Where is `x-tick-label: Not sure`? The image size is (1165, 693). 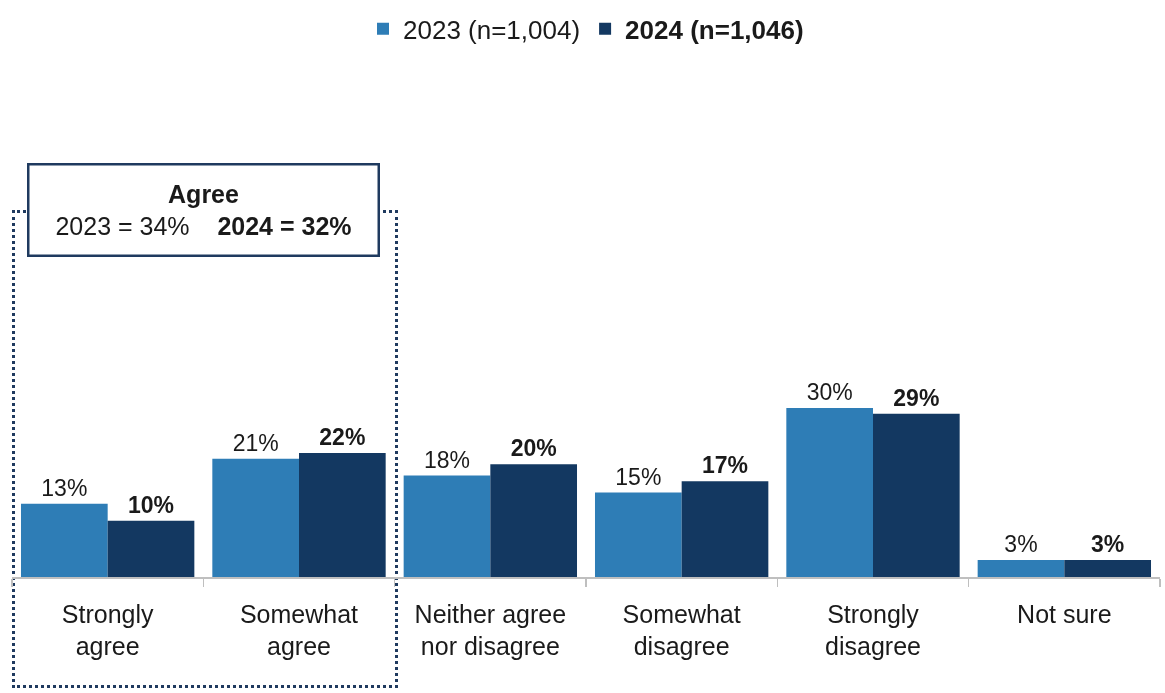 x-tick-label: Not sure is located at coordinates (1064, 613).